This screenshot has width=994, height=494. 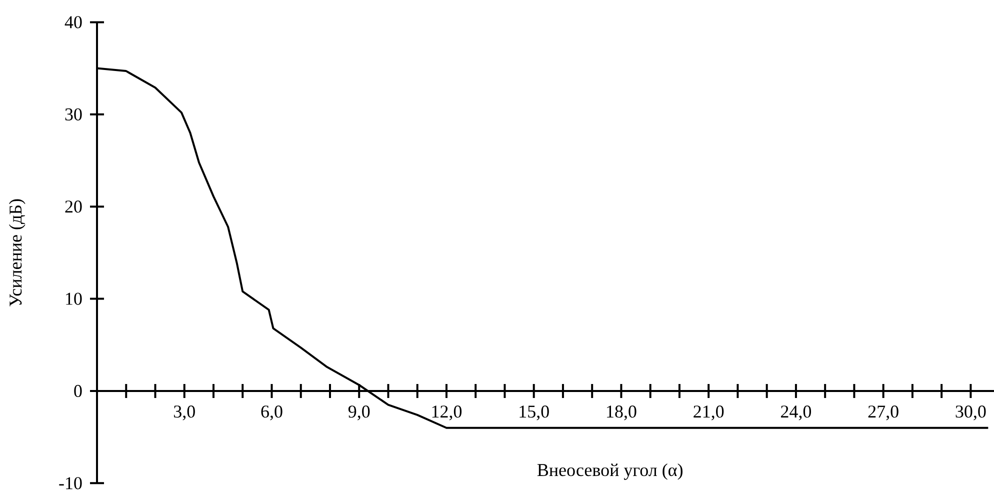 What do you see at coordinates (796, 413) in the screenshot?
I see `x-tick-label: 24,0` at bounding box center [796, 413].